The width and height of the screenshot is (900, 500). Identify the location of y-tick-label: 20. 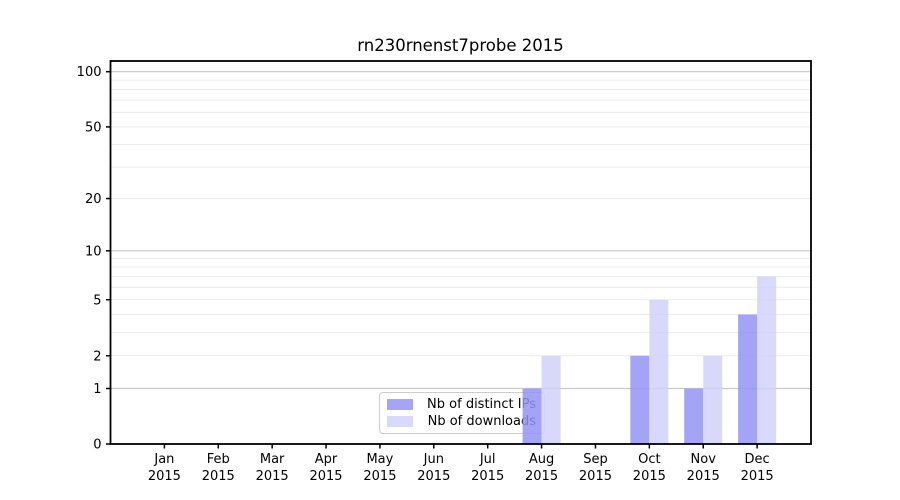
(93, 199).